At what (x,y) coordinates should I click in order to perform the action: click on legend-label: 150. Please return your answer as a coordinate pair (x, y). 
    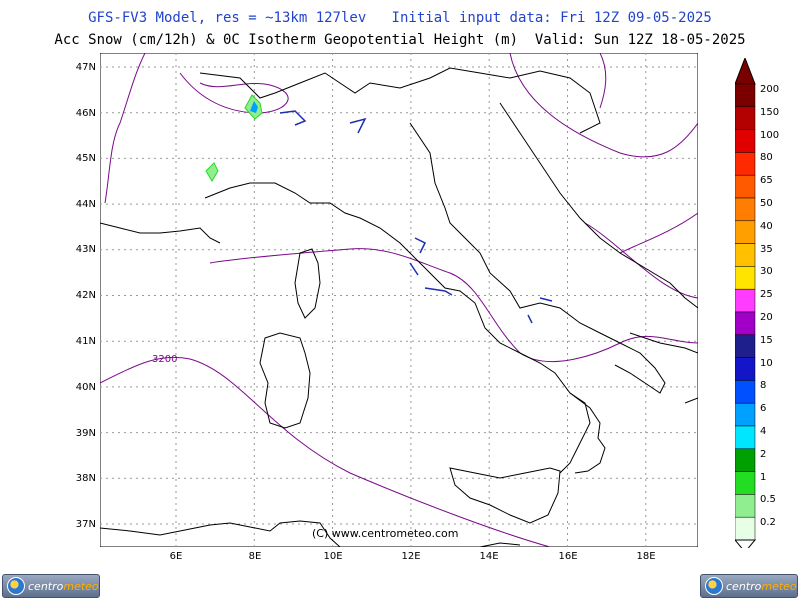
    Looking at the image, I should click on (770, 112).